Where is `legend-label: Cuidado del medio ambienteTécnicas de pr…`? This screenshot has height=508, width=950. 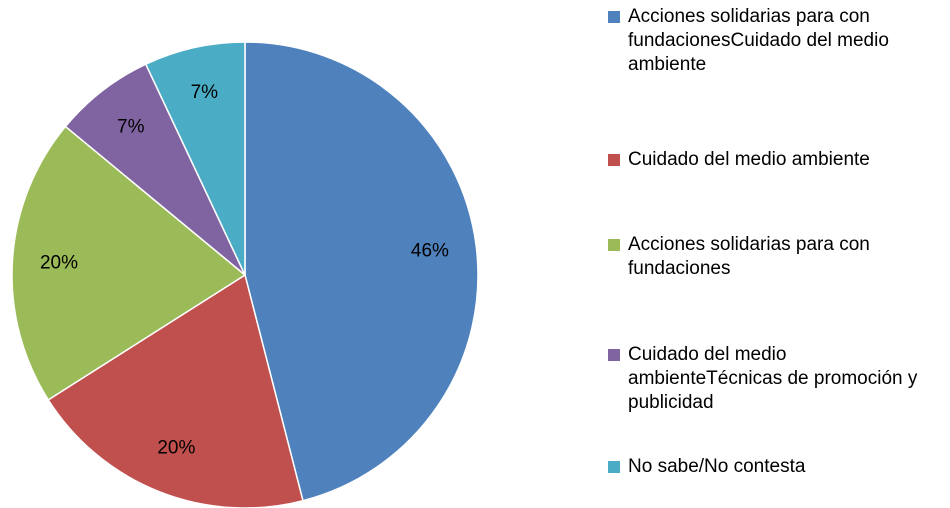 legend-label: Cuidado del medio ambienteTécnicas de pr… is located at coordinates (773, 378).